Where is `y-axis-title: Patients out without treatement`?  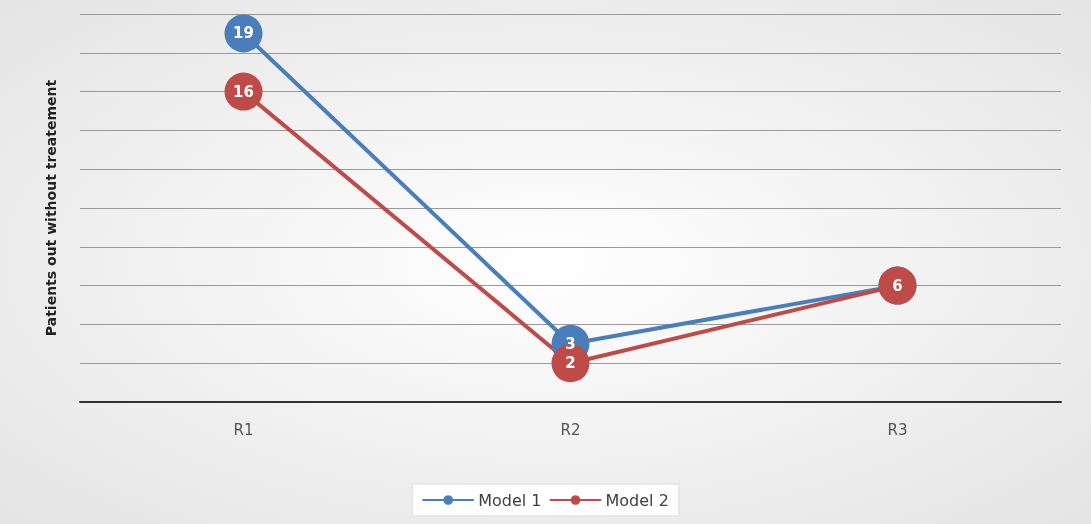
y-axis-title: Patients out without treatement is located at coordinates (51, 208).